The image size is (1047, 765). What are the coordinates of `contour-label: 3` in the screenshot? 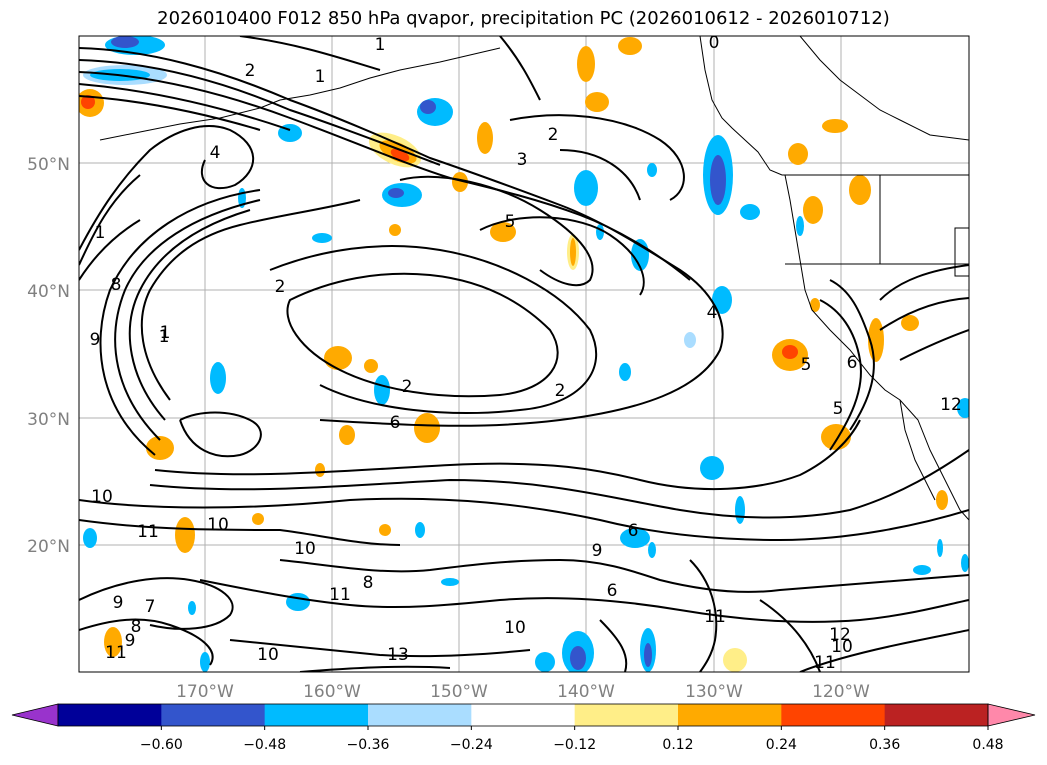 It's located at (522, 160).